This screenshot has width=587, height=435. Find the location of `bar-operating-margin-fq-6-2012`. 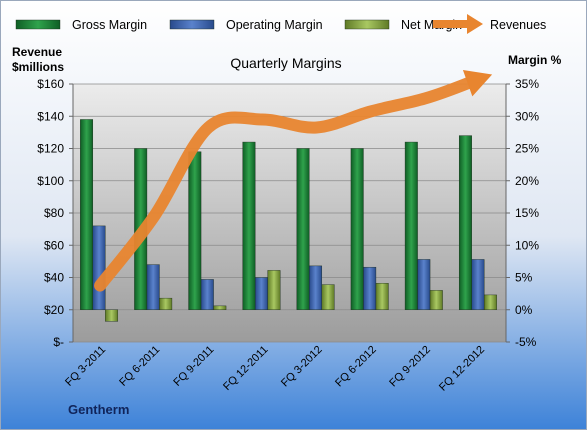

bar-operating-margin-fq-6-2012 is located at coordinates (370, 288).